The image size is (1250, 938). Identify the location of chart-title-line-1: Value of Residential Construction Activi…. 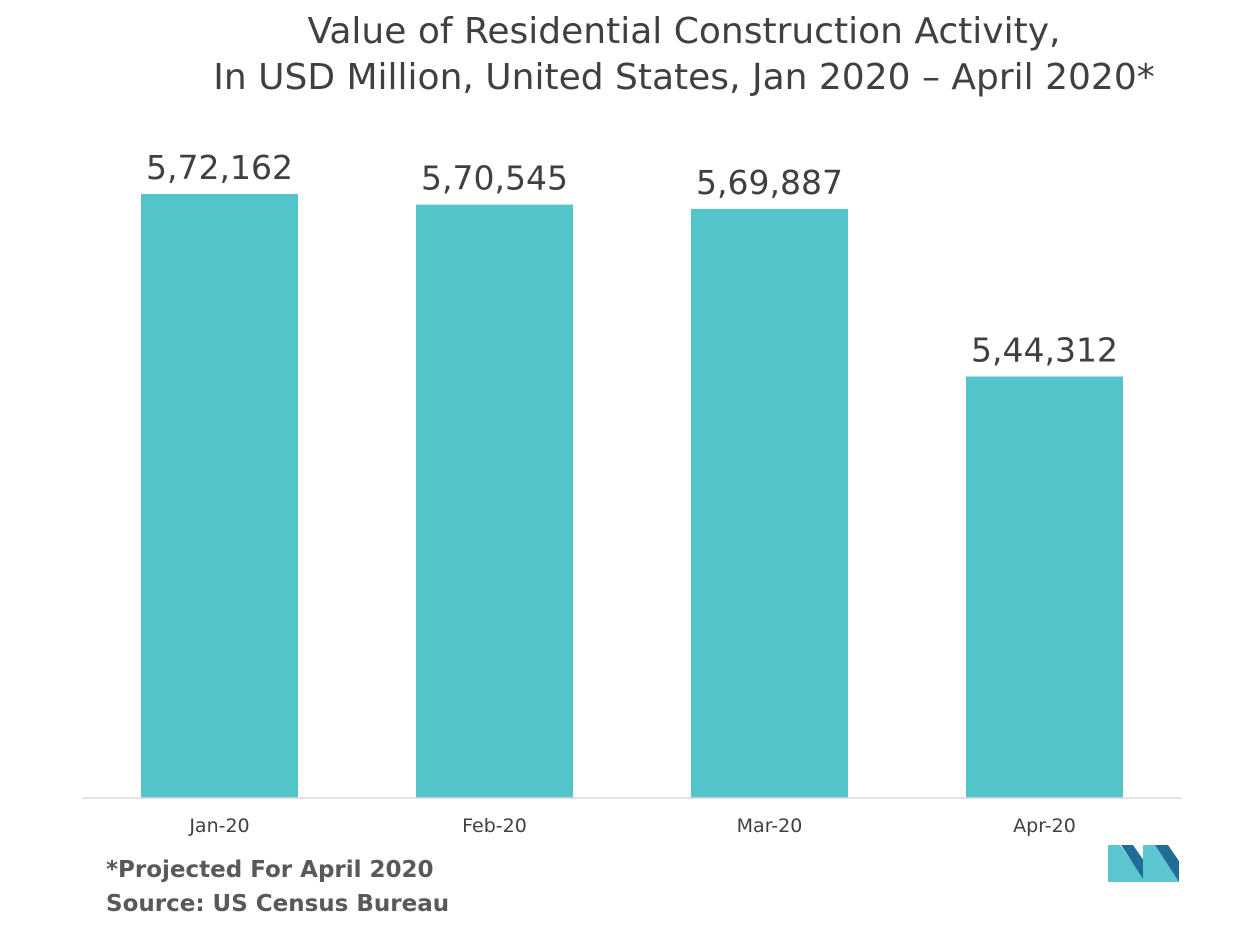
(684, 31).